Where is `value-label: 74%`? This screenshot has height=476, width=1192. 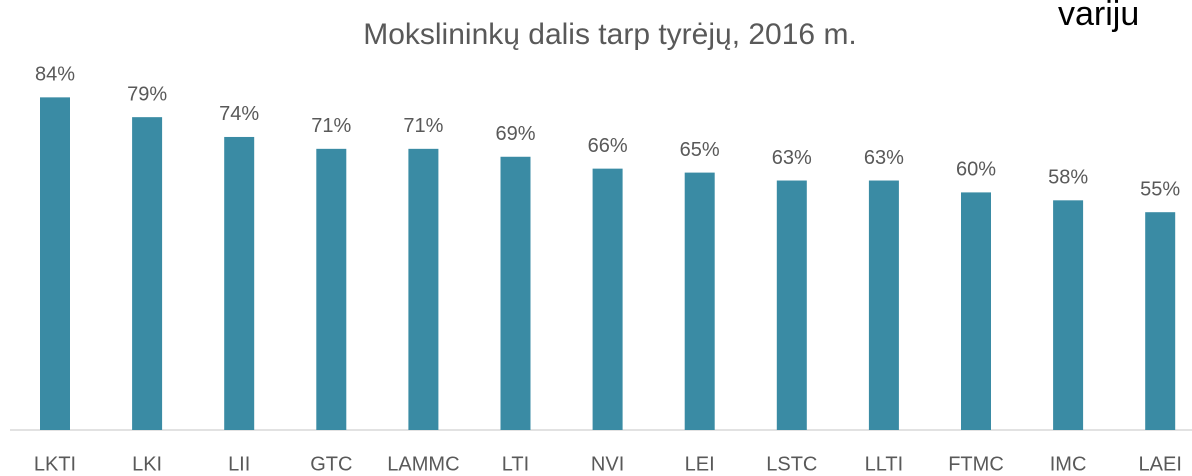 value-label: 74% is located at coordinates (239, 114).